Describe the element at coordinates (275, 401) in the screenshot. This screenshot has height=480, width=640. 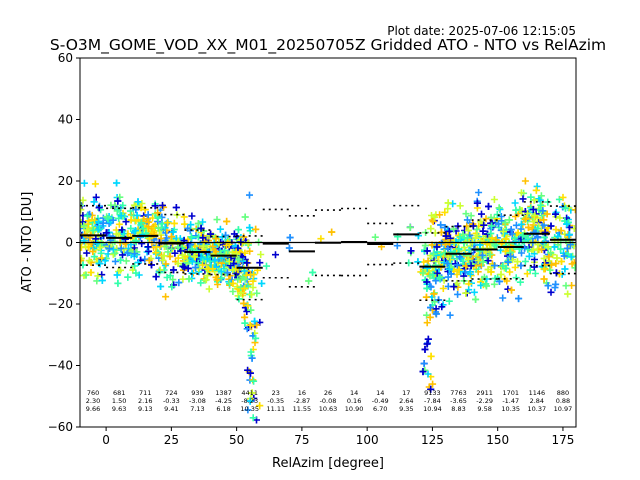
I see `bin-mean-label: -0.35` at that location.